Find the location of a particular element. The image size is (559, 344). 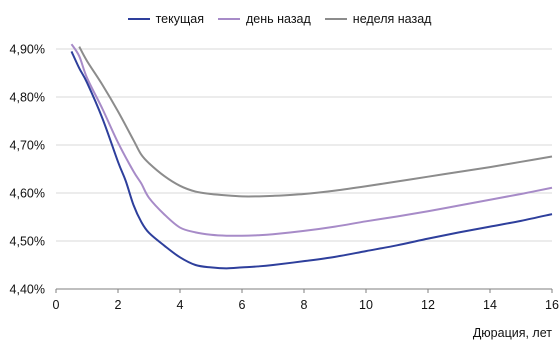

y-tick-label-1: 4,50% is located at coordinates (27, 242).